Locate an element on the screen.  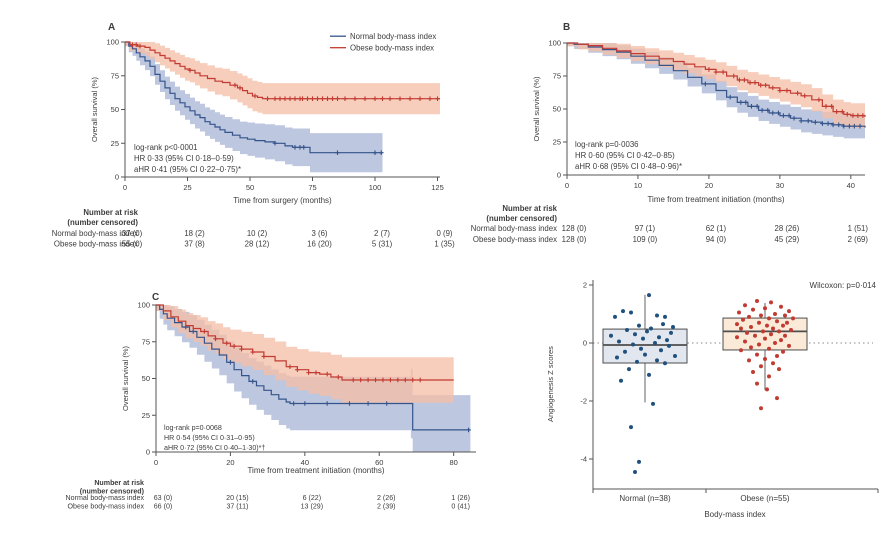
risk-value: 1 (35) is located at coordinates (444, 244).